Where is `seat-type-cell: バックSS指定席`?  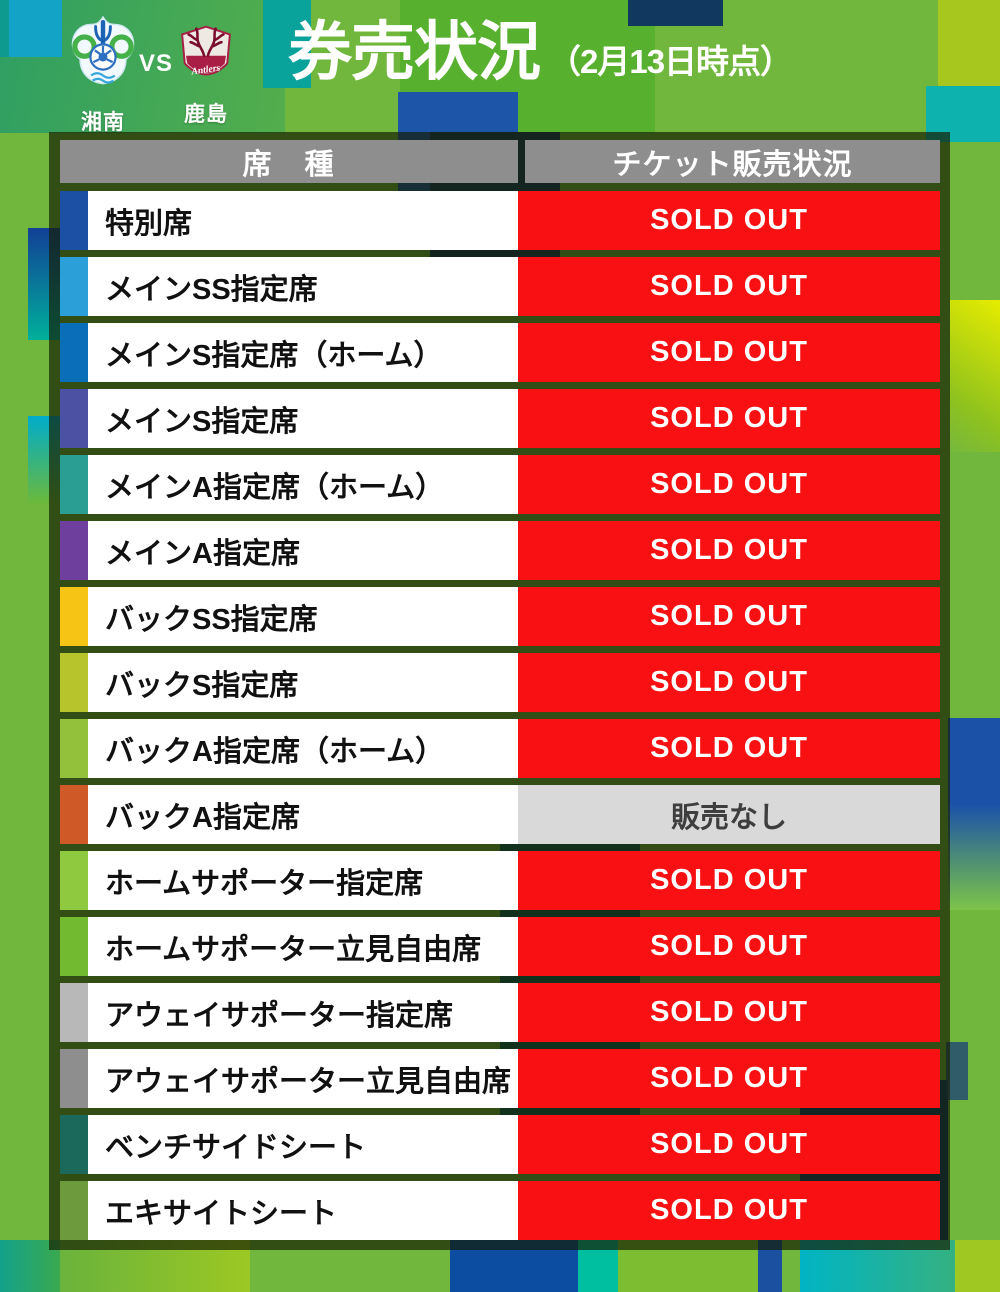
seat-type-cell: バックSS指定席 is located at coordinates (303, 616).